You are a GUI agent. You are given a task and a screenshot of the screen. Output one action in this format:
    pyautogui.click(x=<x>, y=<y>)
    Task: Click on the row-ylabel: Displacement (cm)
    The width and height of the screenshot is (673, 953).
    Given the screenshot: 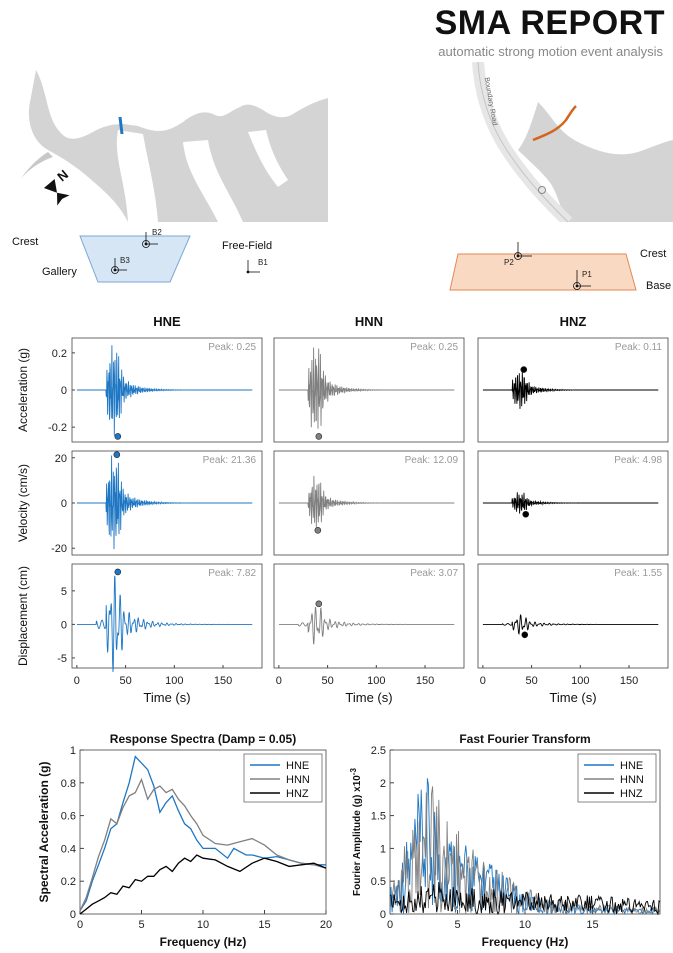 What is the action you would take?
    pyautogui.click(x=23, y=616)
    